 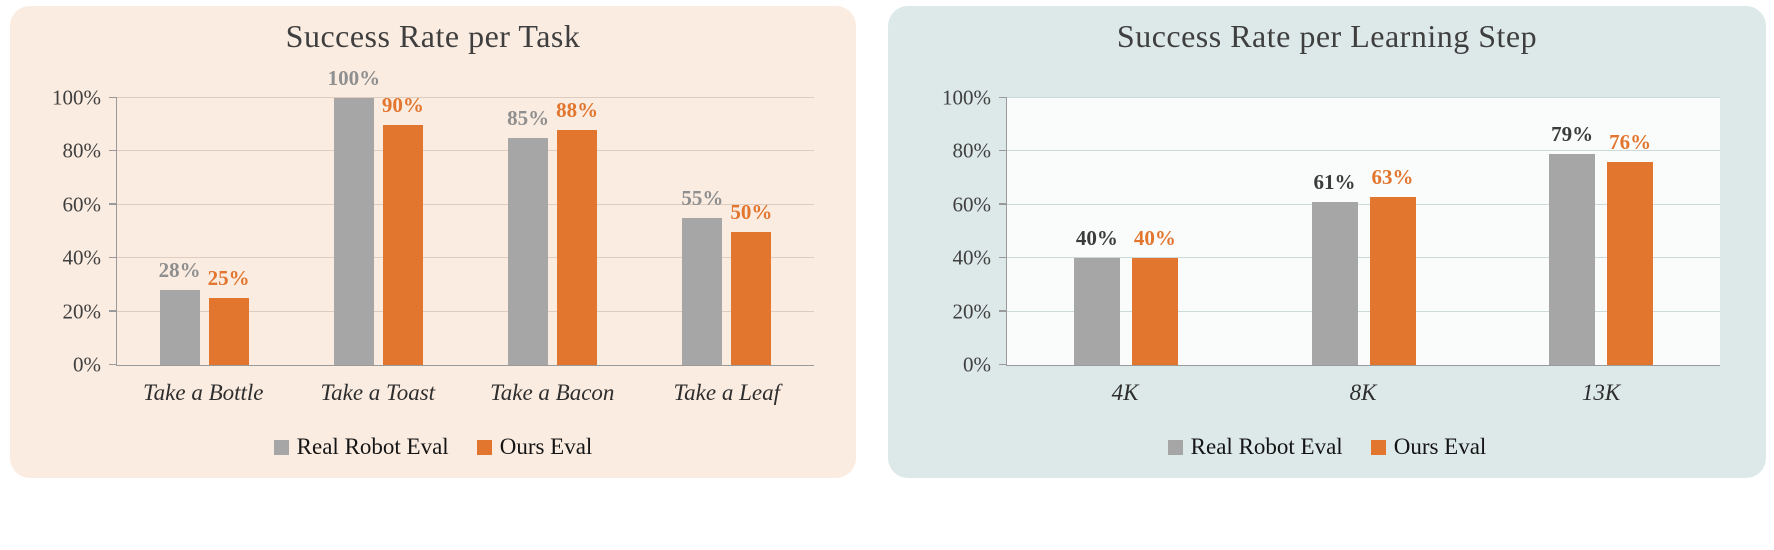 What do you see at coordinates (1096, 295) in the screenshot?
I see `bar-real-robot-eval: 40%` at bounding box center [1096, 295].